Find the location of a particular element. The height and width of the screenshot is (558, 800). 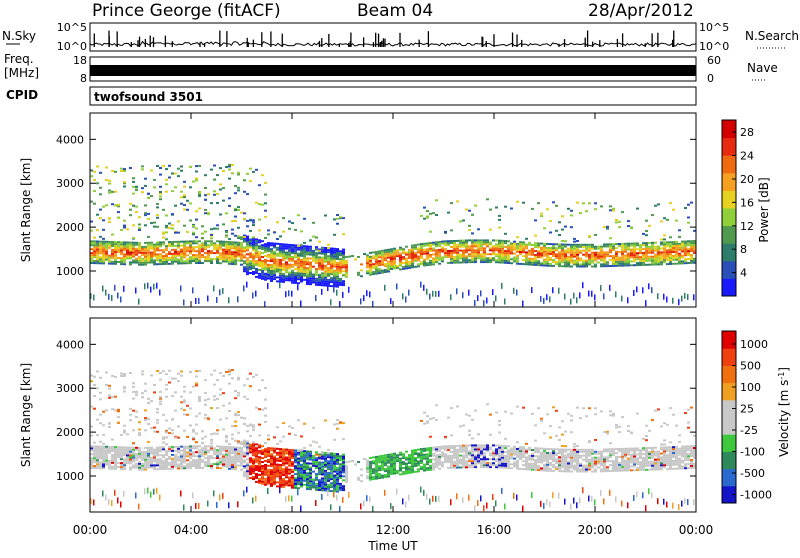

colorbar-segment is located at coordinates (729, 129).